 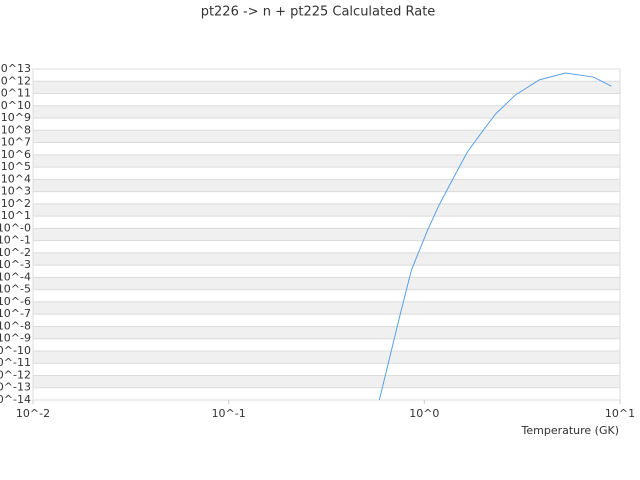 What do you see at coordinates (15, 387) in the screenshot?
I see `y-tick-label: 10^-13` at bounding box center [15, 387].